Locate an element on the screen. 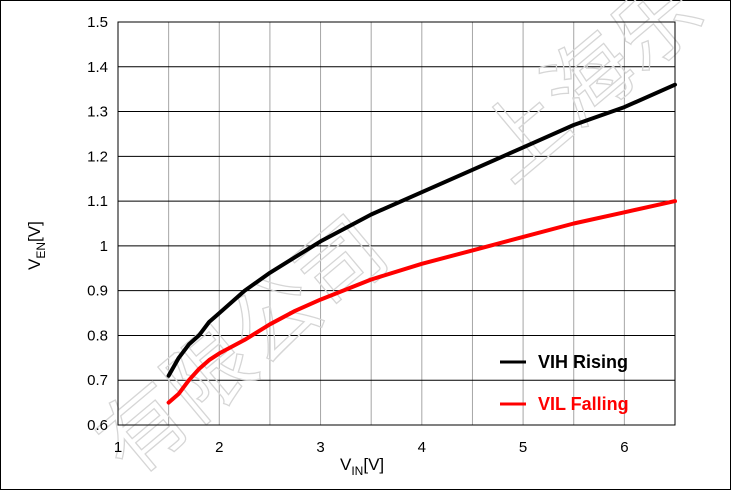 The width and height of the screenshot is (731, 490). x-tick-label: 3 is located at coordinates (320, 447).